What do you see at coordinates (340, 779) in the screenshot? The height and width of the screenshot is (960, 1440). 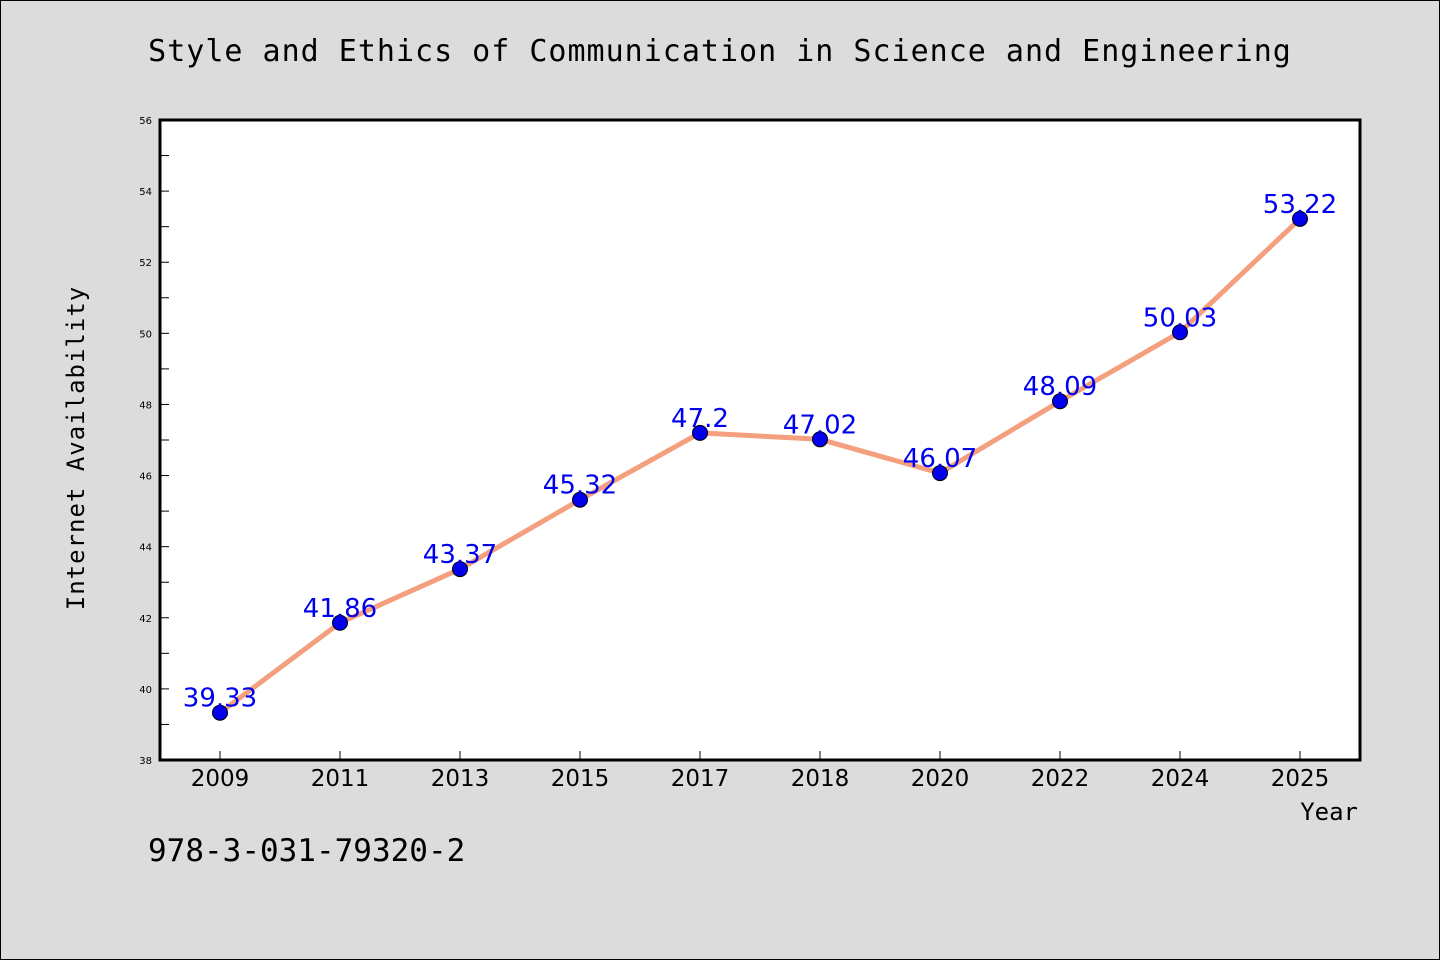 I see `x-tick-label: 2011` at bounding box center [340, 779].